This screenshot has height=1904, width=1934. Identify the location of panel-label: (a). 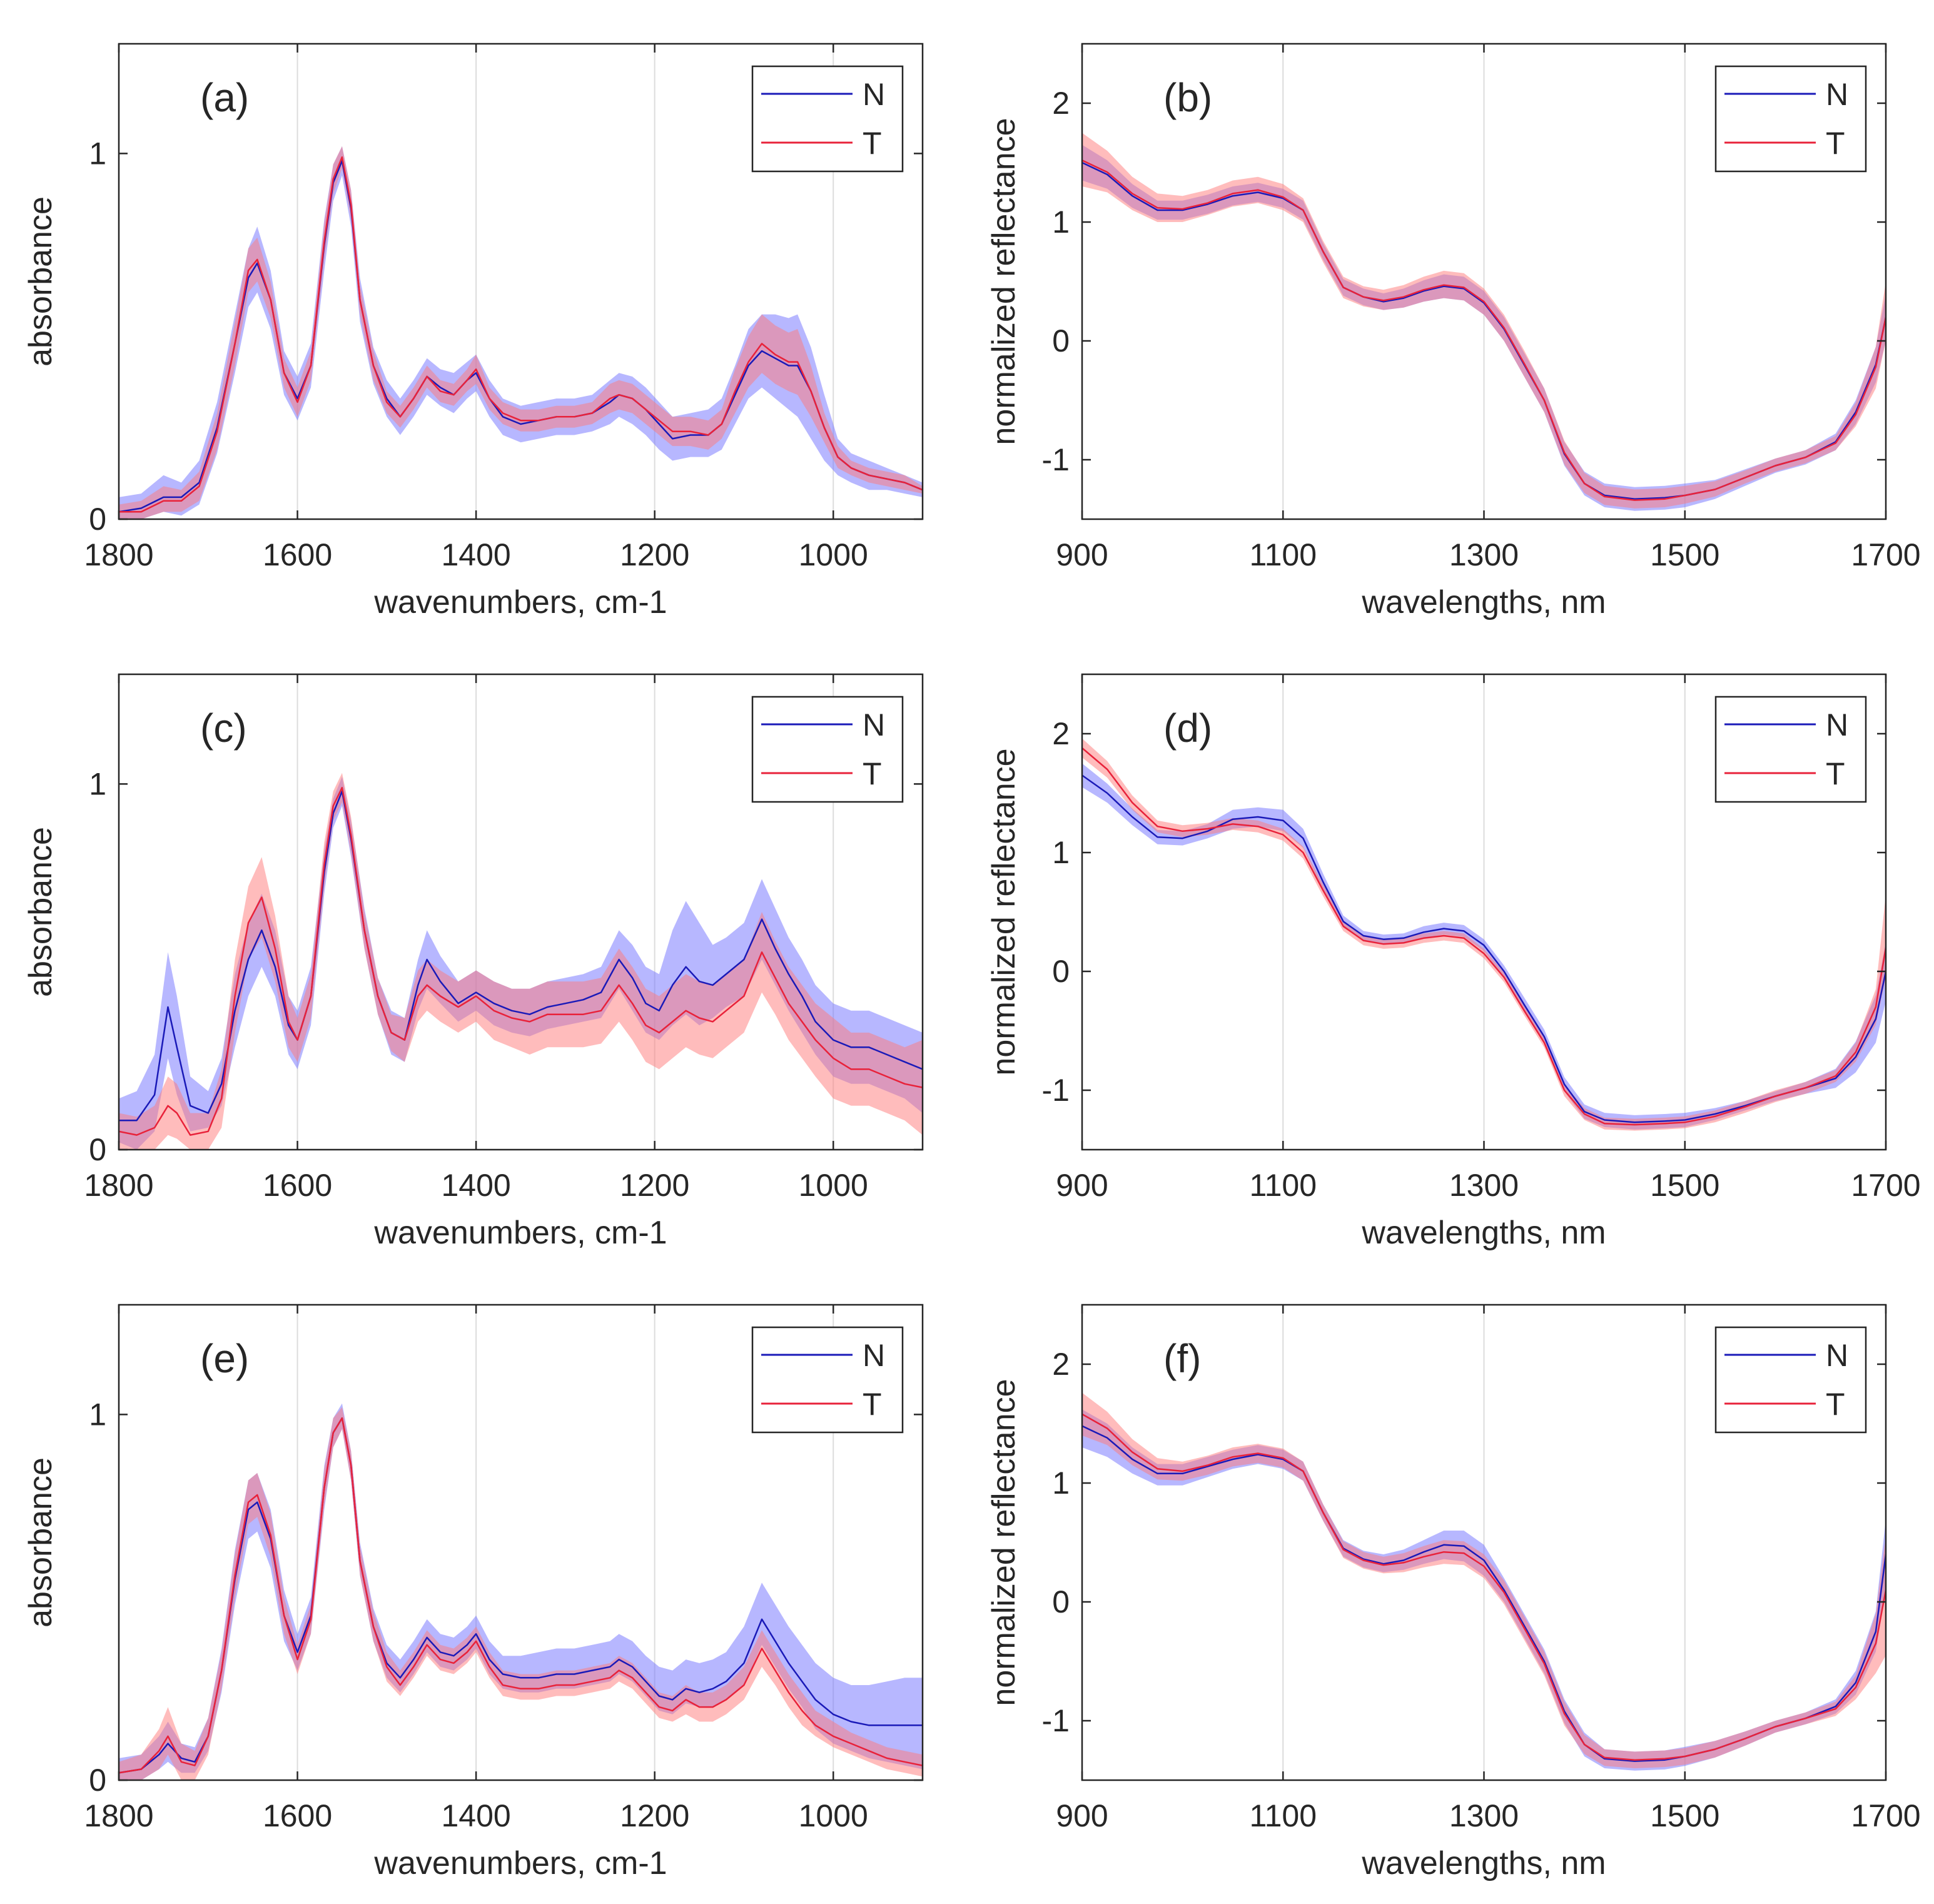
(224, 97).